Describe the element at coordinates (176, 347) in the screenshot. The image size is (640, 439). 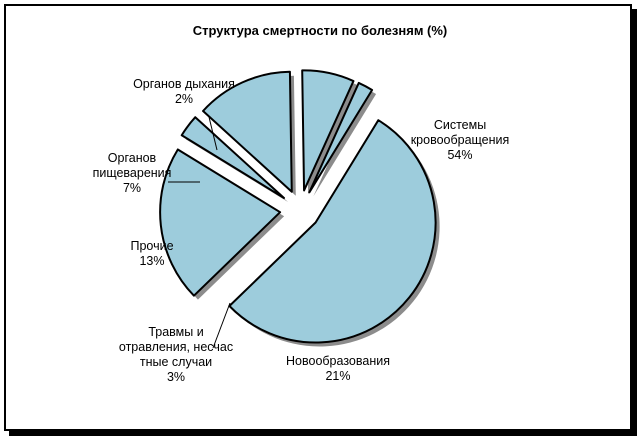
I see `category-label: отравления, несчас` at that location.